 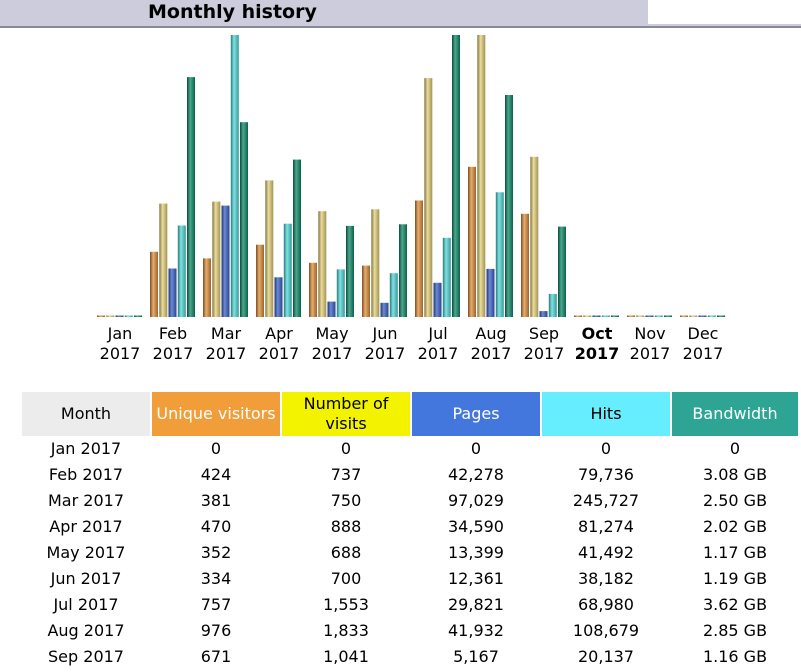 What do you see at coordinates (735, 552) in the screenshot?
I see `table-cell-bandwidth: 1.17 GB` at bounding box center [735, 552].